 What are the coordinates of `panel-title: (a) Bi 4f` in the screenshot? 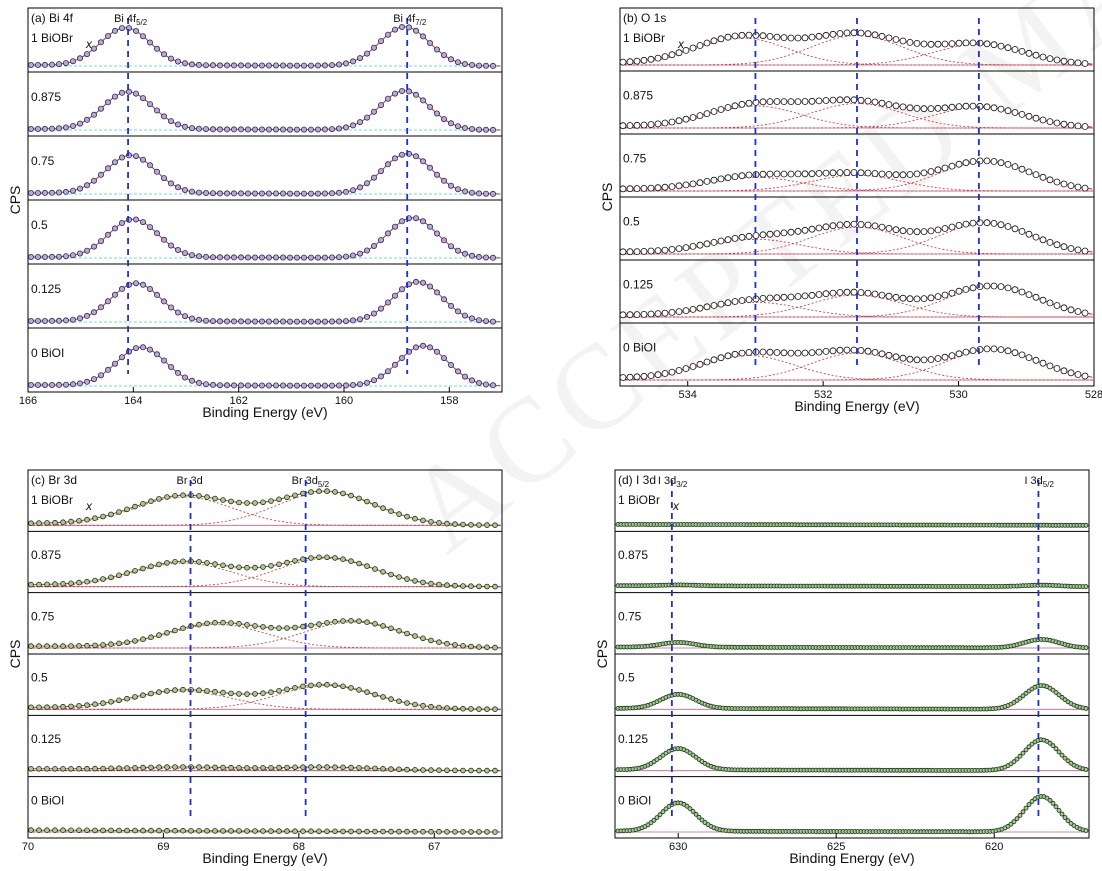 It's located at (52, 18).